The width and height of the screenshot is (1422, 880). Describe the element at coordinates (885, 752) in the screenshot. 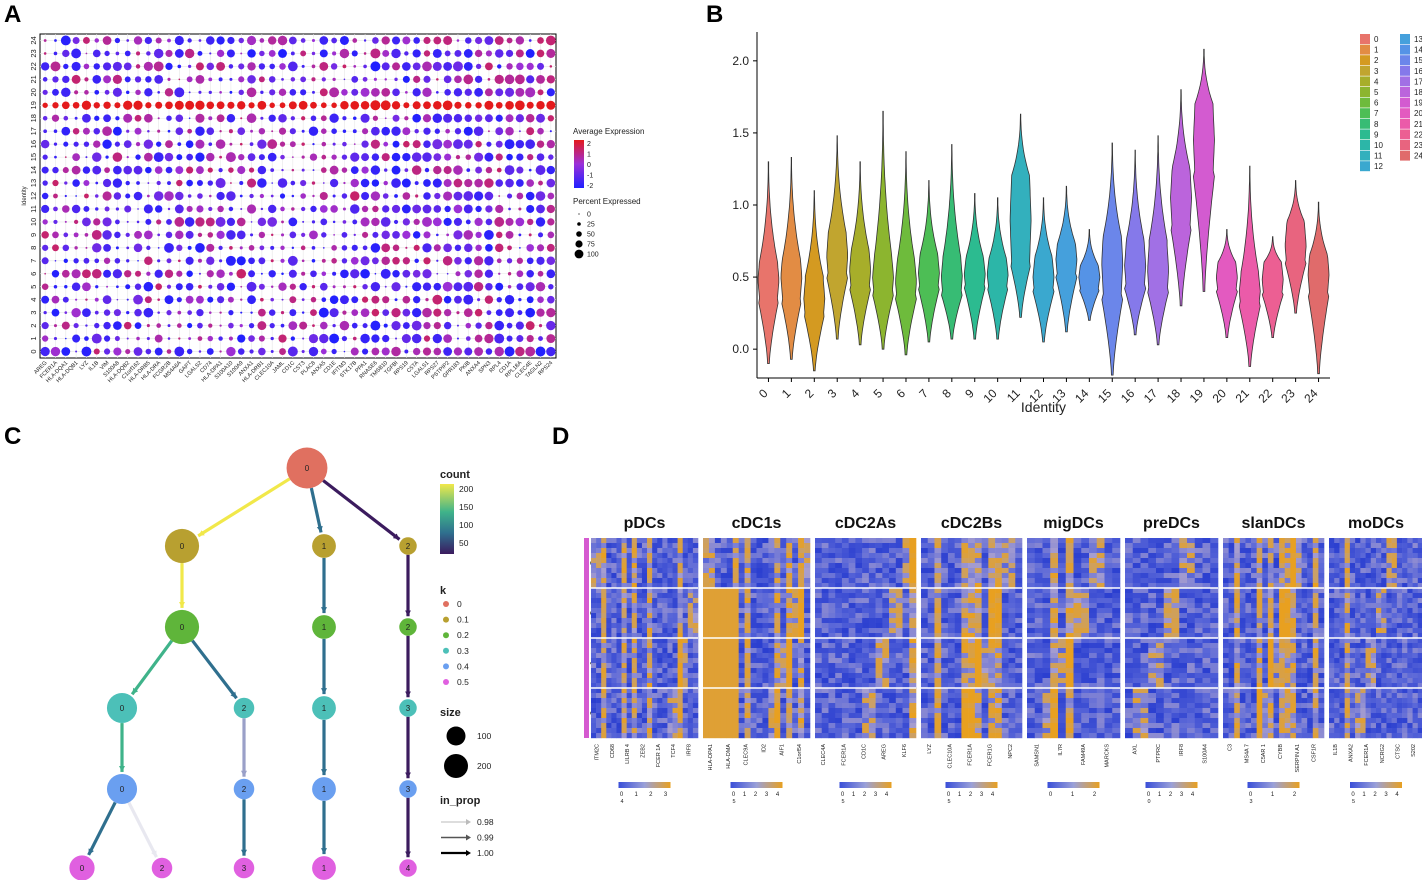

I see `heatmap-gene-label: AREG` at that location.